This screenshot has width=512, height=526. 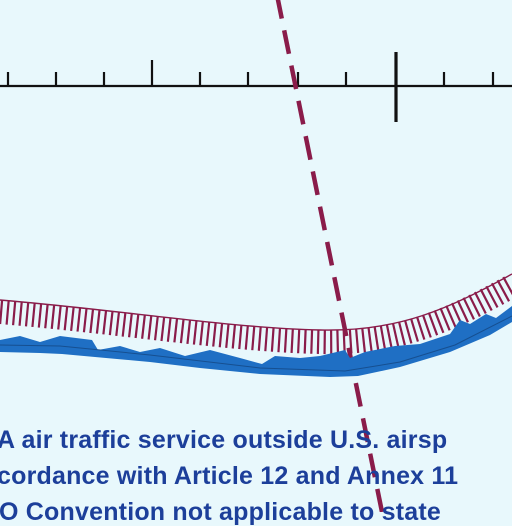 What do you see at coordinates (256, 87) in the screenshot?
I see `scale-bar` at bounding box center [256, 87].